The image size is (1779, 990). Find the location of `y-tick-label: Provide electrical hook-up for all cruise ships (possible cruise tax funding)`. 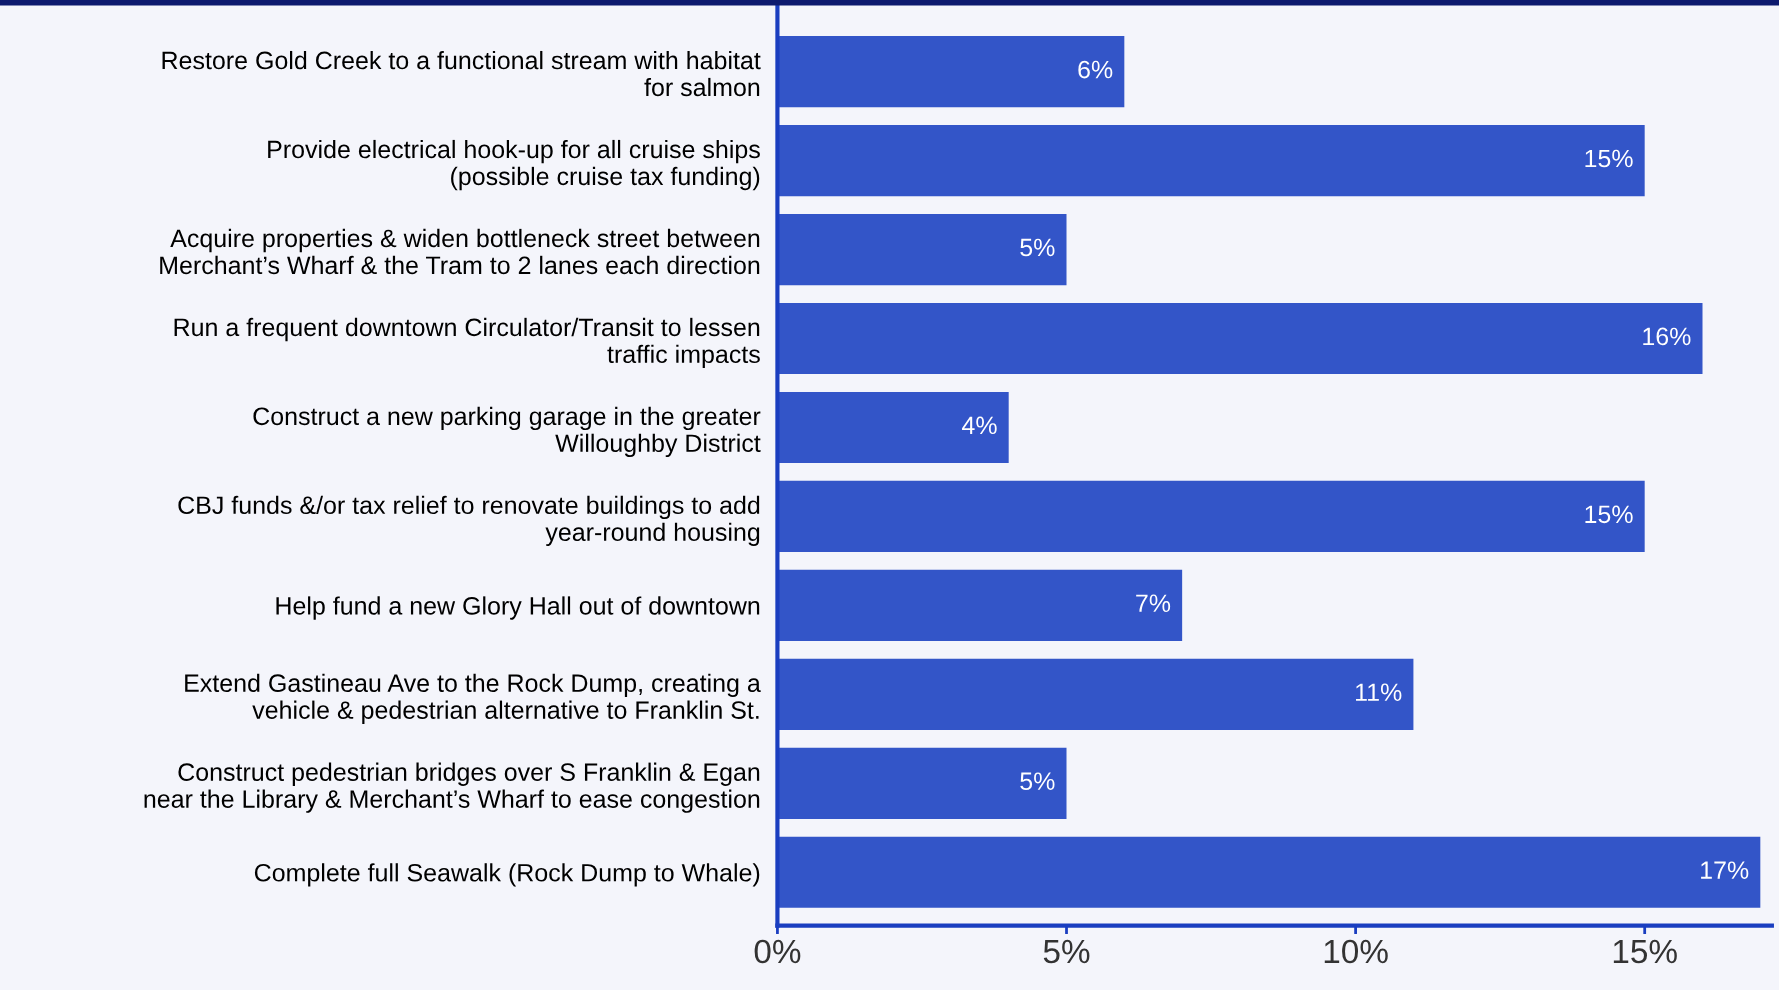

y-tick-label: Provide electrical hook-up for all cruise ships (possible cruise tax funding) is located at coordinates (514, 165).